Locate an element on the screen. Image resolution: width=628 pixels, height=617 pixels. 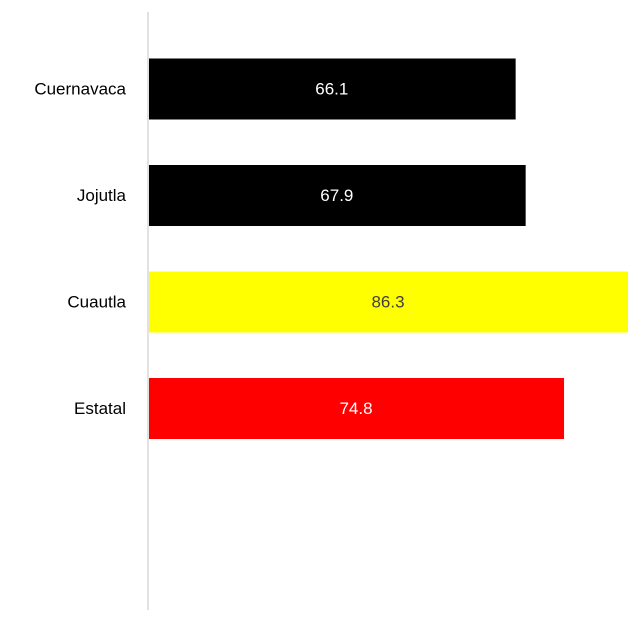
bar-estatal is located at coordinates (357, 408).